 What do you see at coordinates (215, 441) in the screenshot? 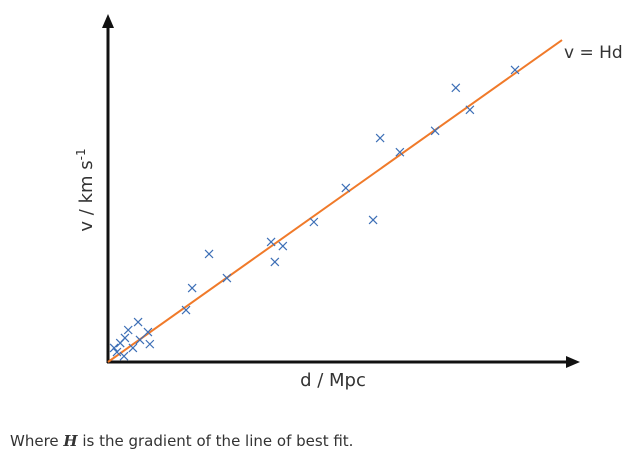
I see `caption-text: is the gradient of the line of best fit.` at bounding box center [215, 441].